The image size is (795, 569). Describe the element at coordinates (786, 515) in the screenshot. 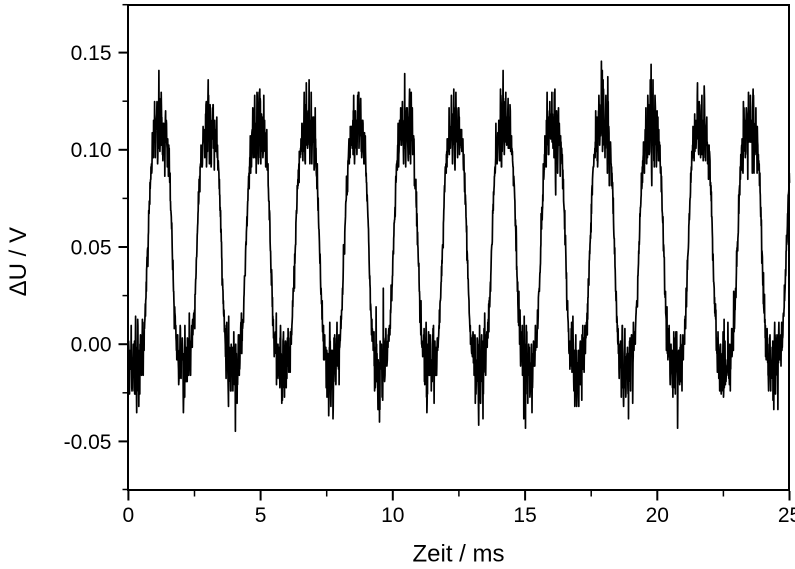

I see `svg-text: 25` at that location.